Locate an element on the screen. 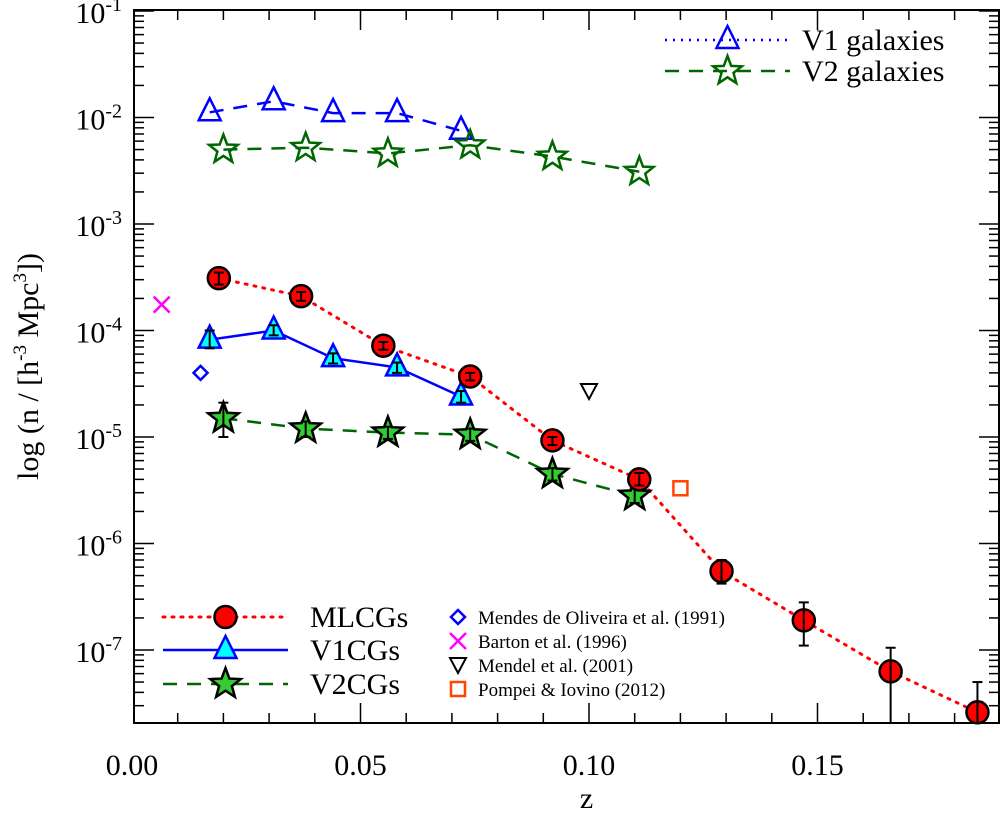 This screenshot has height=815, width=1001. v1-galaxies-line is located at coordinates (335, 116).